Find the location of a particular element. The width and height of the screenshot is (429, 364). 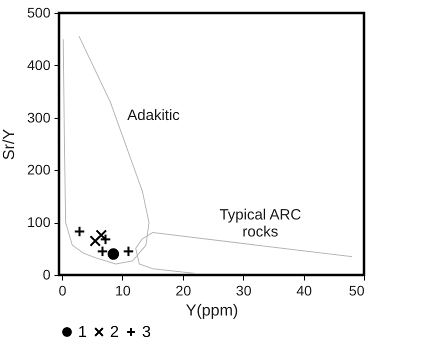

legend-label: 2 is located at coordinates (114, 332).